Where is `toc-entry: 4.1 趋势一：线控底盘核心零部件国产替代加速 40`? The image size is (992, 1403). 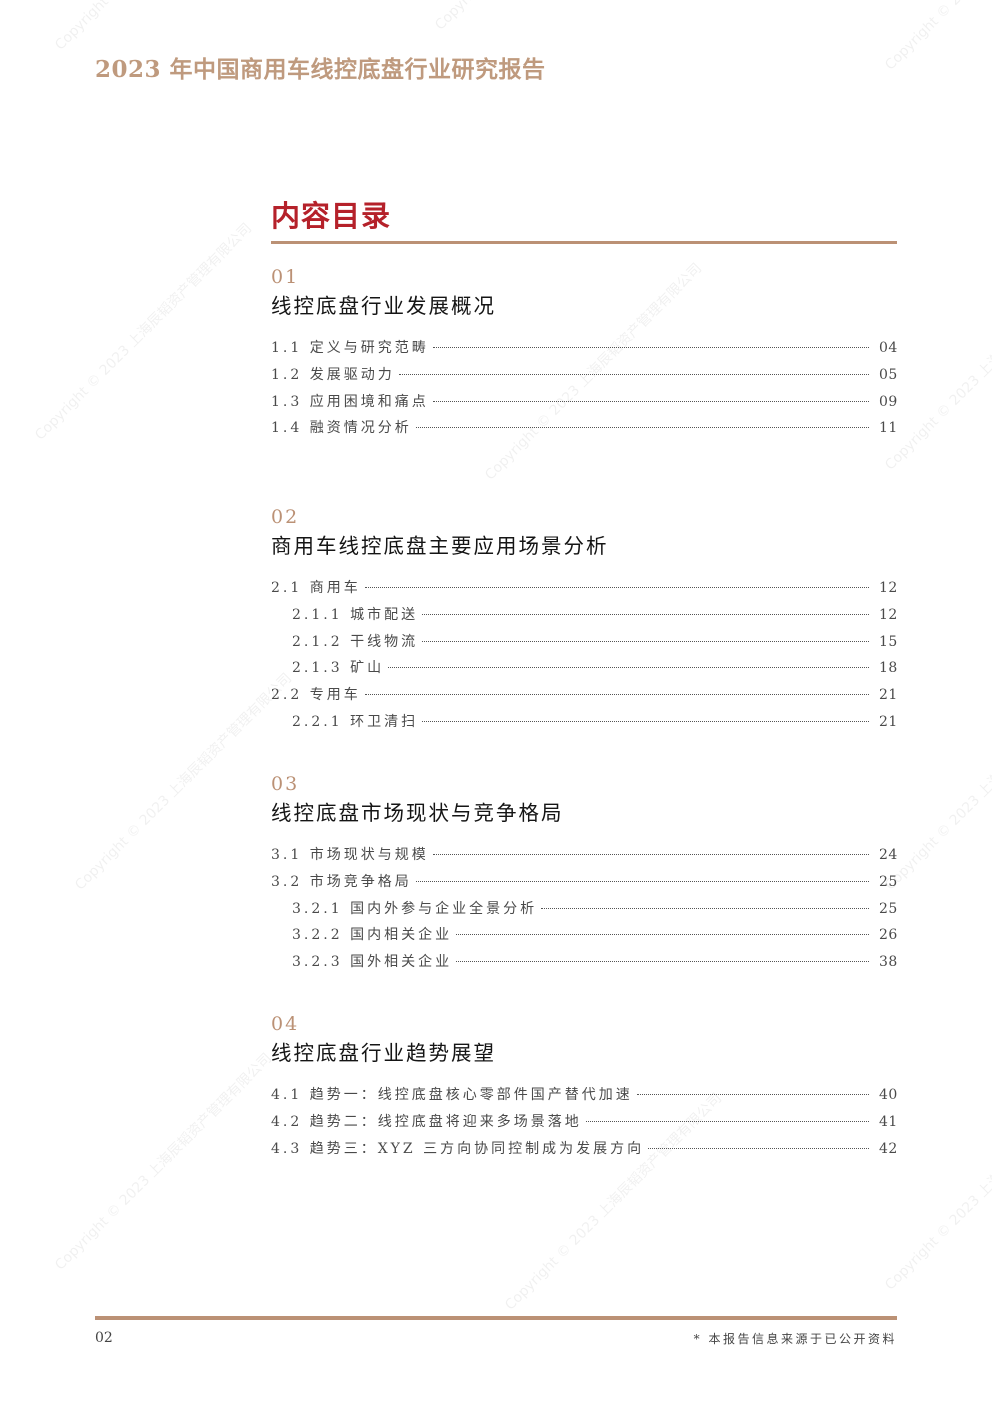
toc-entry: 4.1 趋势一：线控底盘核心零部件国产替代加速 40 is located at coordinates (584, 1095).